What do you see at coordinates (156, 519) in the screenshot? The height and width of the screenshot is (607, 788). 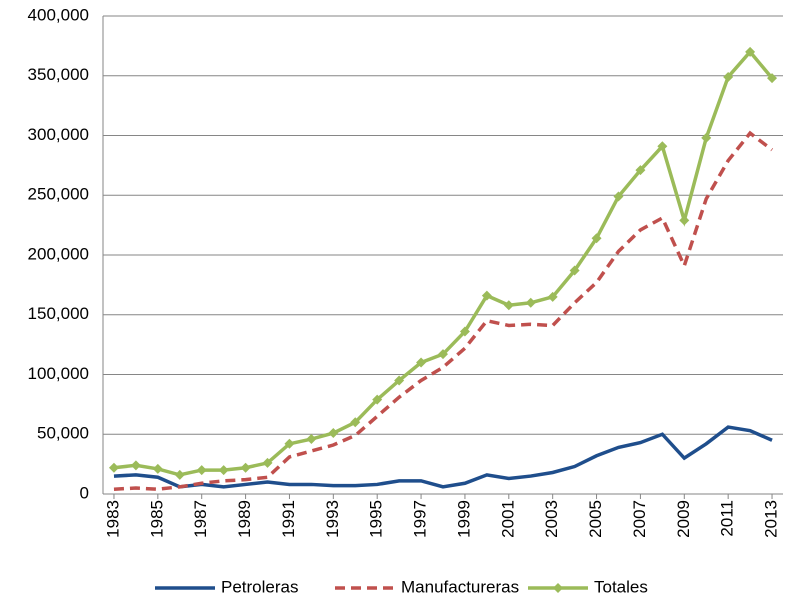 I see `x-tick-label: 1985` at bounding box center [156, 519].